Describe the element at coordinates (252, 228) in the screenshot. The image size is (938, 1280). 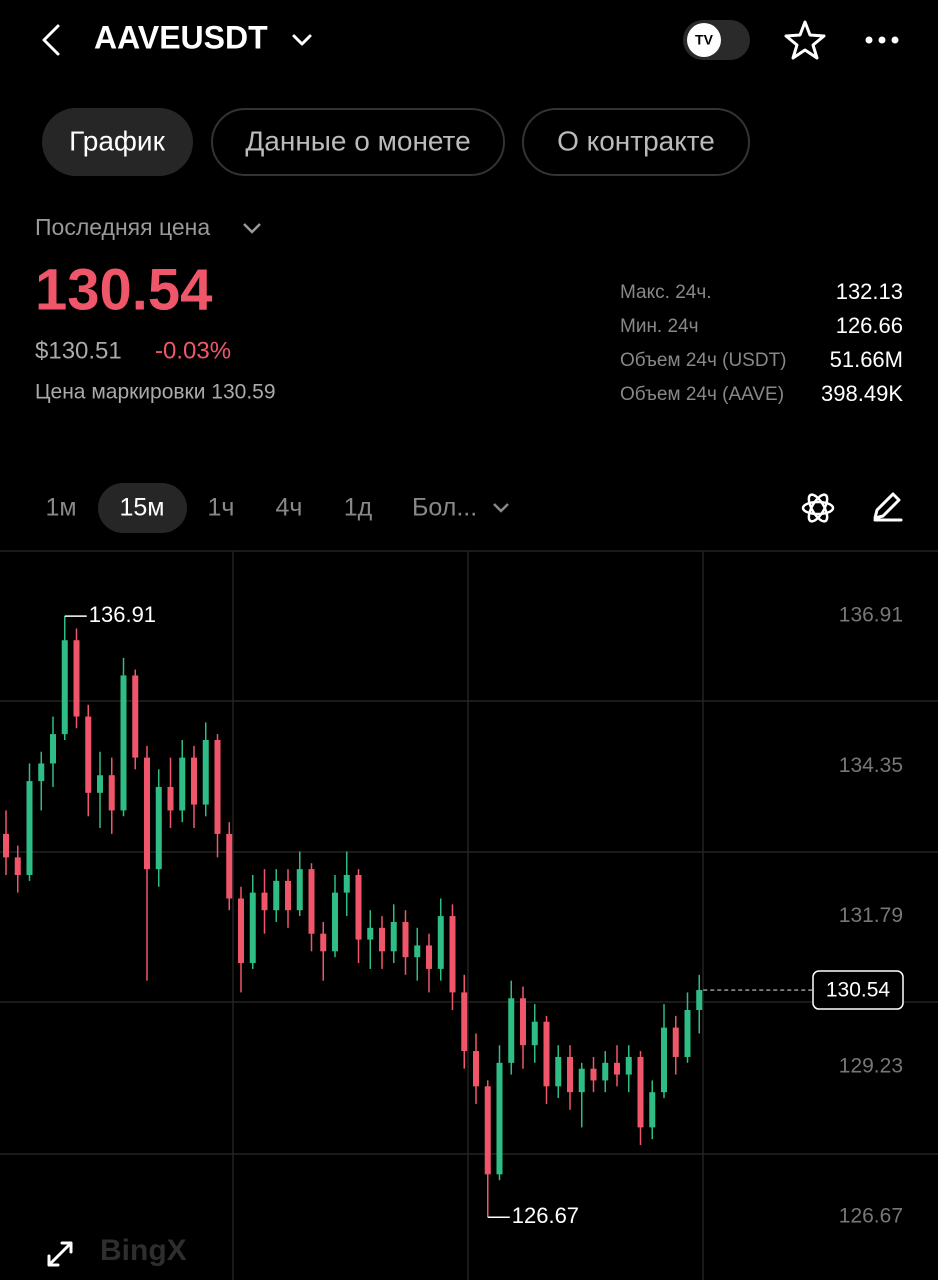
I see `price-type-dropdown` at that location.